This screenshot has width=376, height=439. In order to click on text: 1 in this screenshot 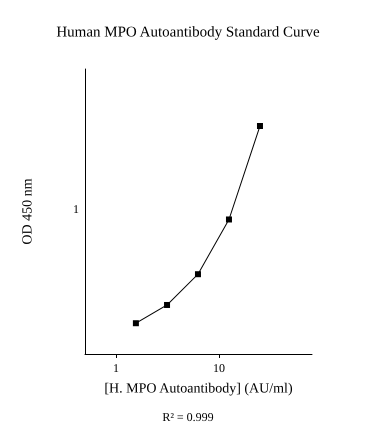, I will do `click(76, 209)`.